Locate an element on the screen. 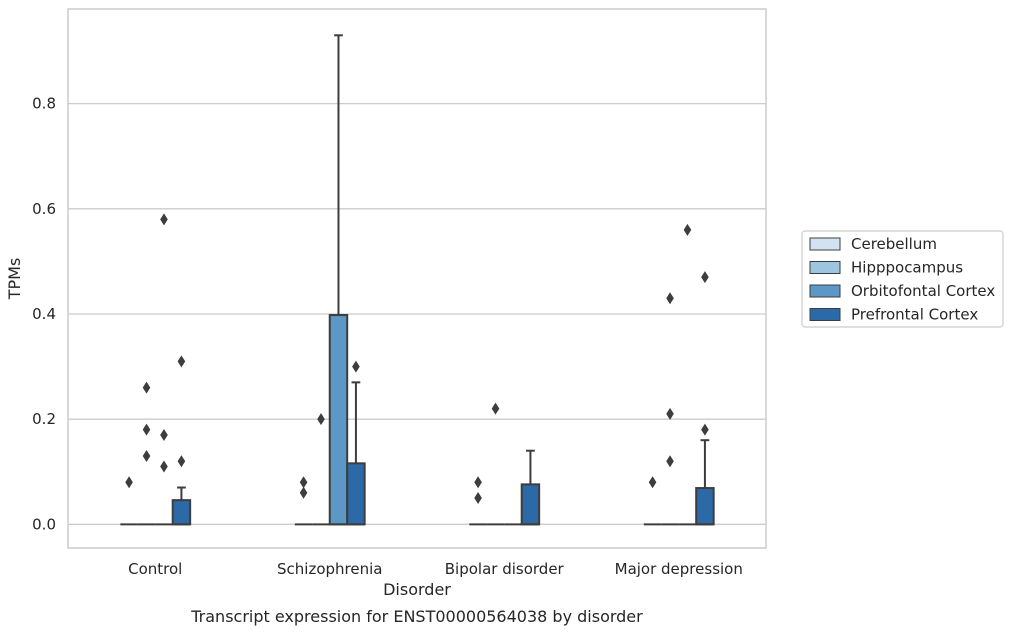 This screenshot has height=634, width=1014. legend-label: Orbitofontal Cortex is located at coordinates (923, 291).